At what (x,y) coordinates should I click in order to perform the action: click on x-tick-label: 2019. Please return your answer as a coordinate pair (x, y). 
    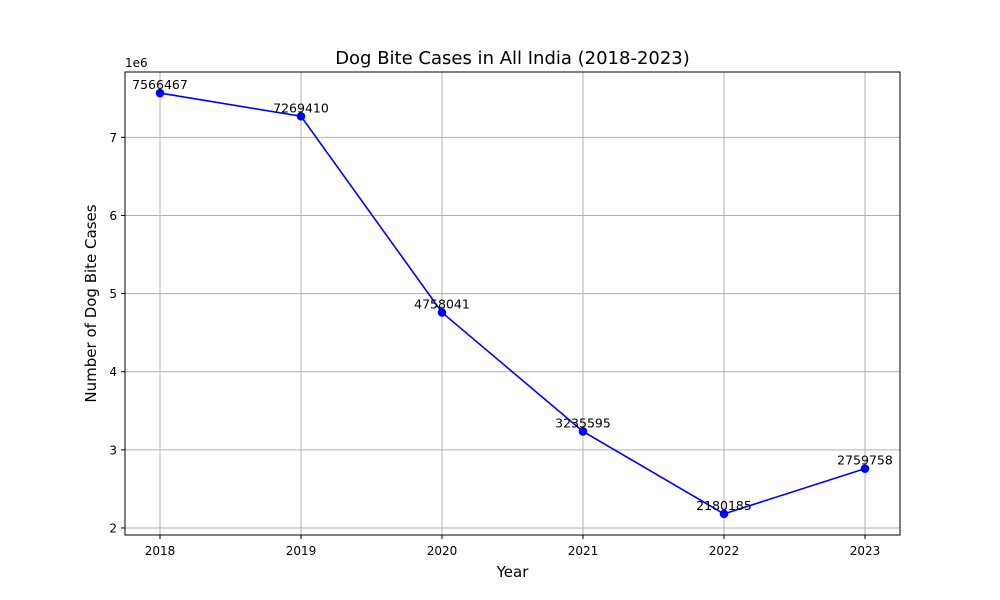
    Looking at the image, I should click on (301, 551).